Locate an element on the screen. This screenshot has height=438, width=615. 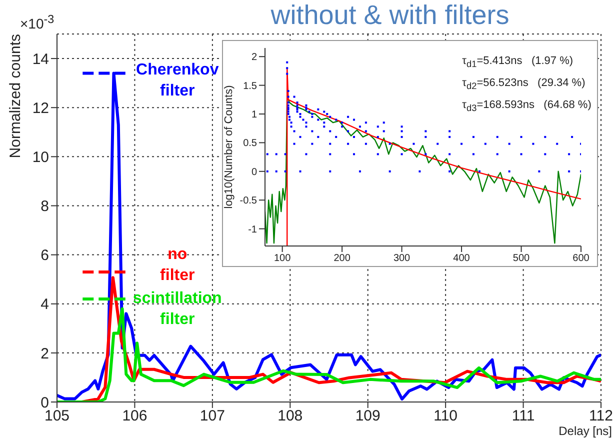
y-tick-label: -1 is located at coordinates (253, 230).